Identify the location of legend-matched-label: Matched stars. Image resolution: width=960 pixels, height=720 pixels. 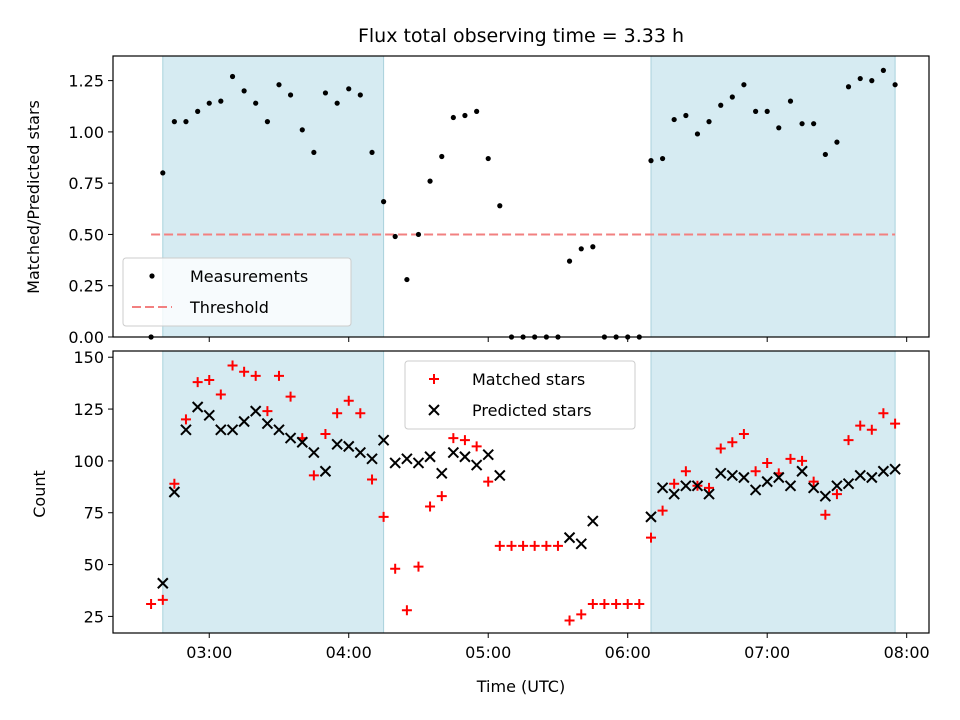
(528, 379).